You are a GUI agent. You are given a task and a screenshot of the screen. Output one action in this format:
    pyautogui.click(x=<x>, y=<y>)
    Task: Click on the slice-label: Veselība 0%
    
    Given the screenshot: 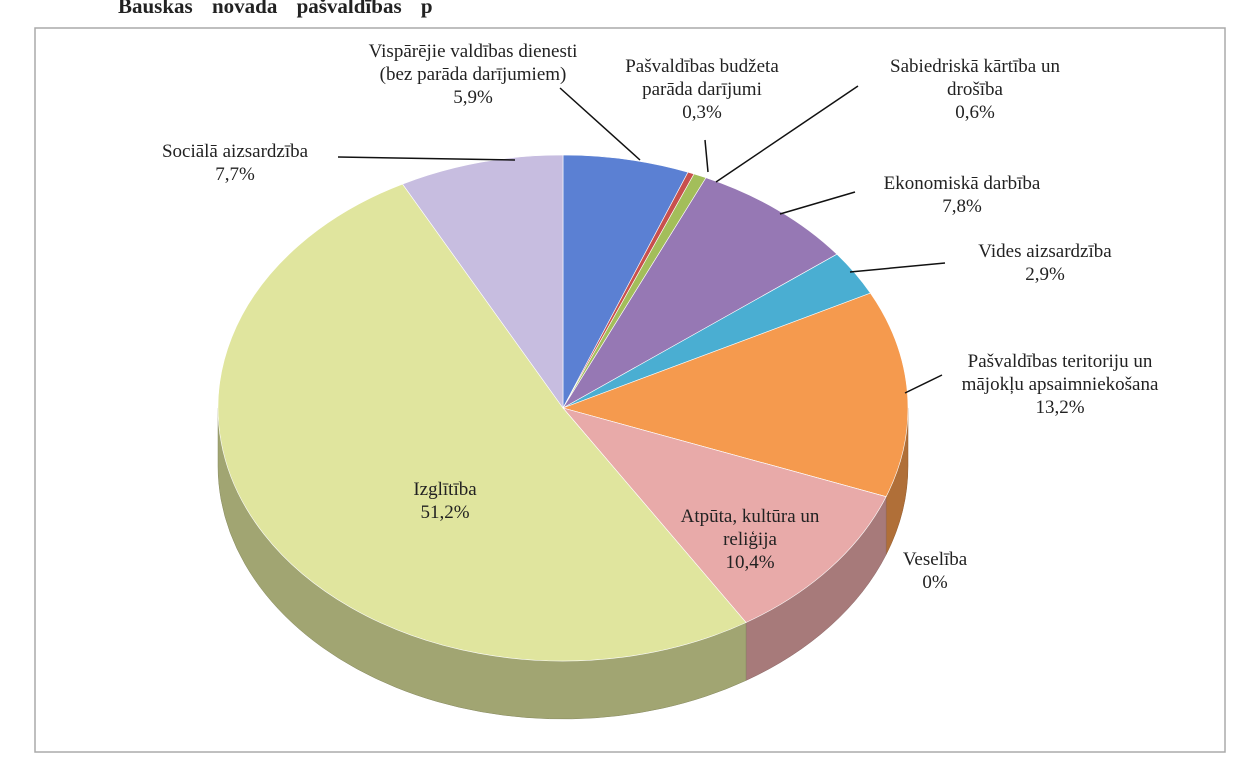 What is the action you would take?
    pyautogui.click(x=935, y=571)
    